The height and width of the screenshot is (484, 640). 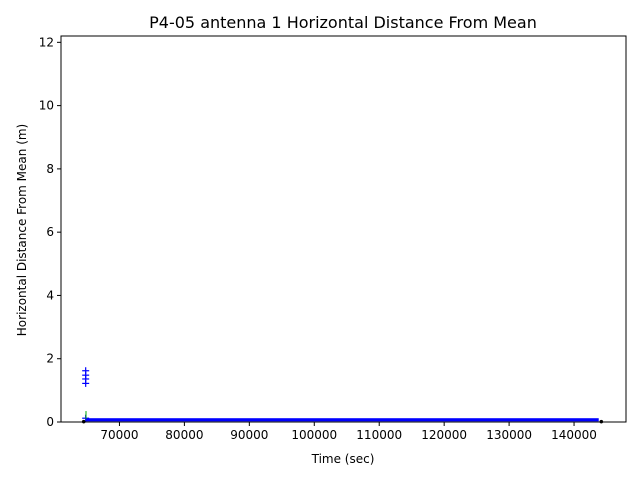 I want to click on data-marks, so click(x=342, y=395).